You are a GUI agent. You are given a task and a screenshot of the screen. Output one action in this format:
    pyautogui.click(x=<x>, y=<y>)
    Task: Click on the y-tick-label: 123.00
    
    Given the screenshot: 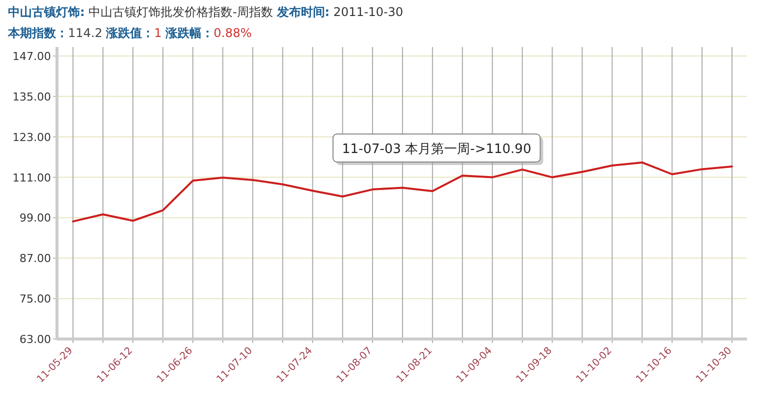 What is the action you would take?
    pyautogui.click(x=31, y=137)
    